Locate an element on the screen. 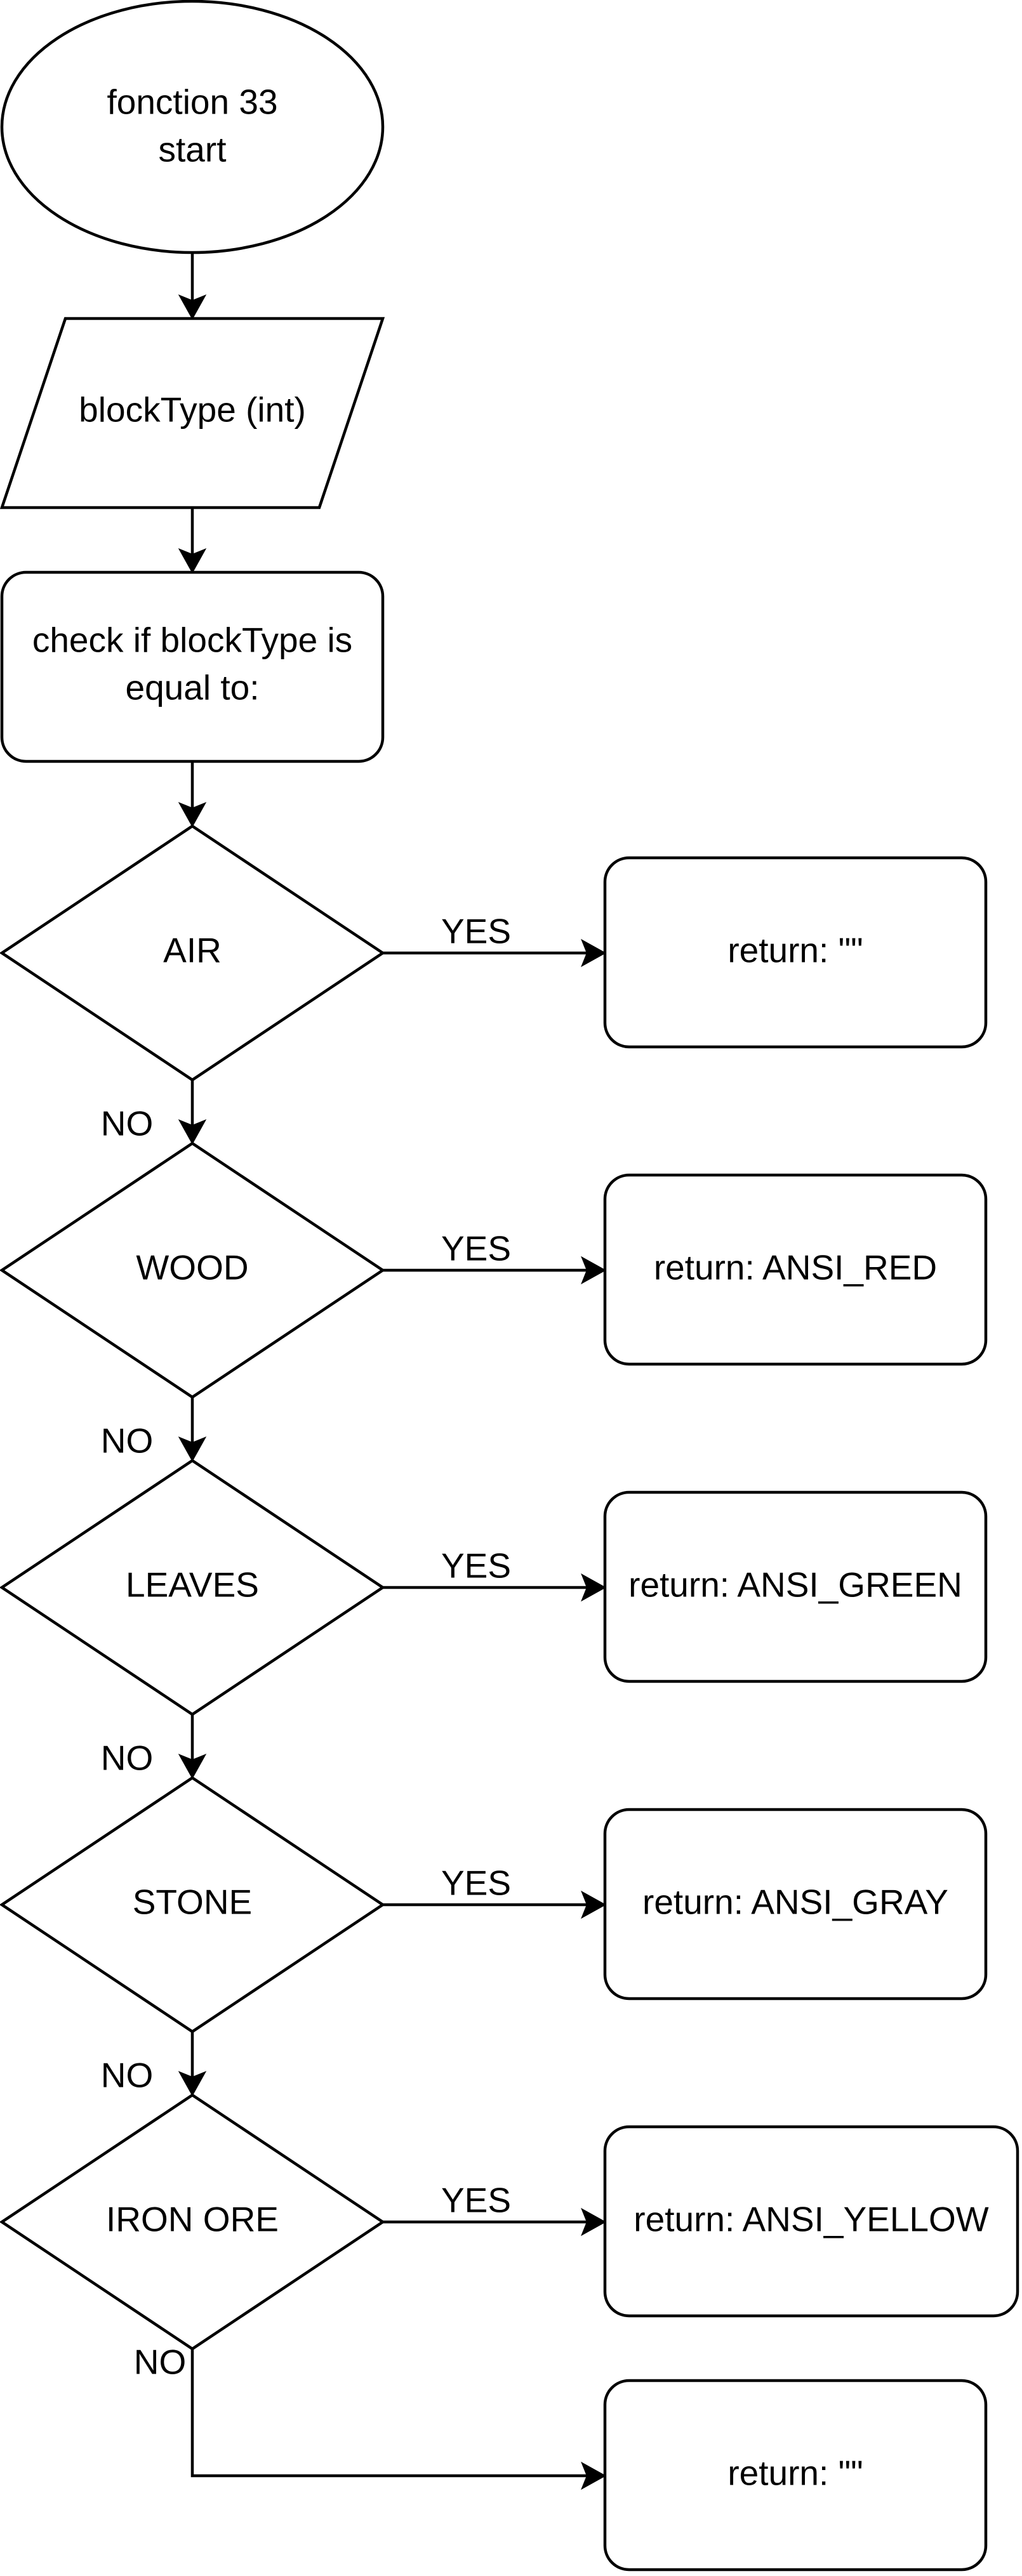 This screenshot has width=1022, height=2576. edge-start-to-input is located at coordinates (192, 286).